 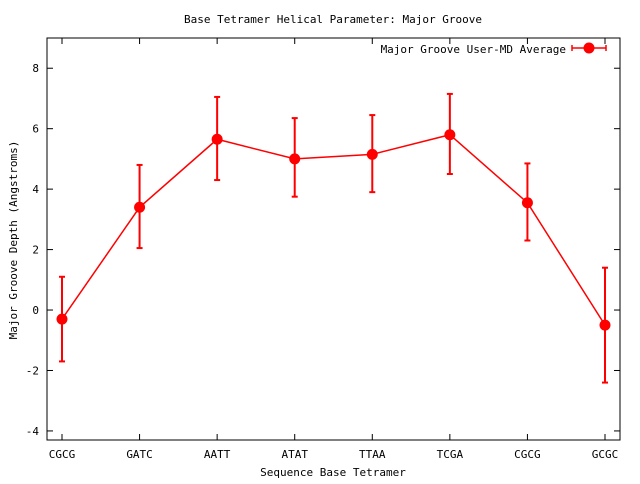 What do you see at coordinates (35, 189) in the screenshot?
I see `y-tick-label: 4` at bounding box center [35, 189].